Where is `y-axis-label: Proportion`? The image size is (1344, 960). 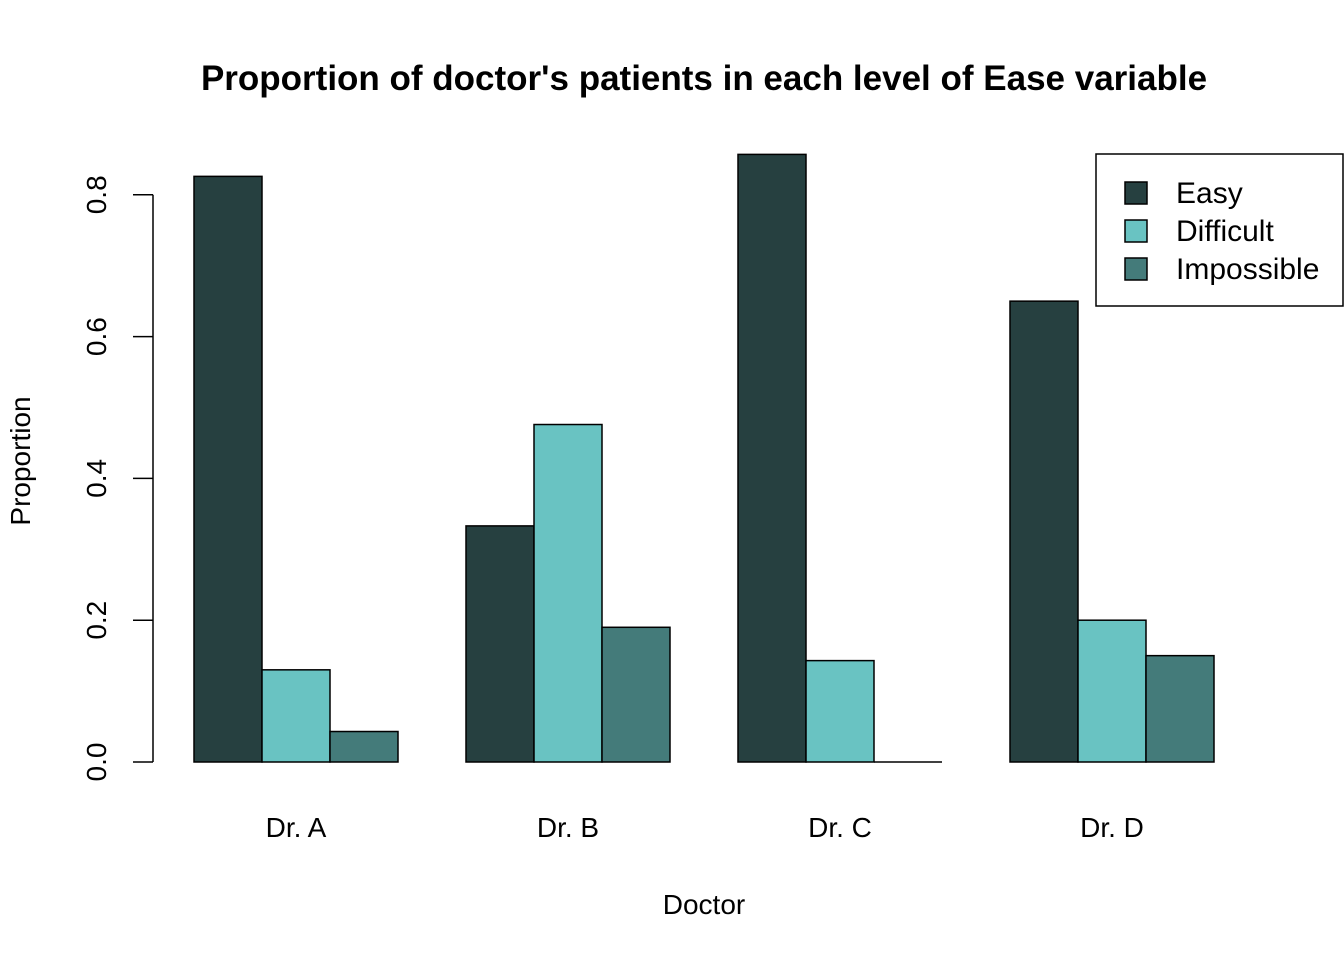 y-axis-label: Proportion is located at coordinates (20, 460).